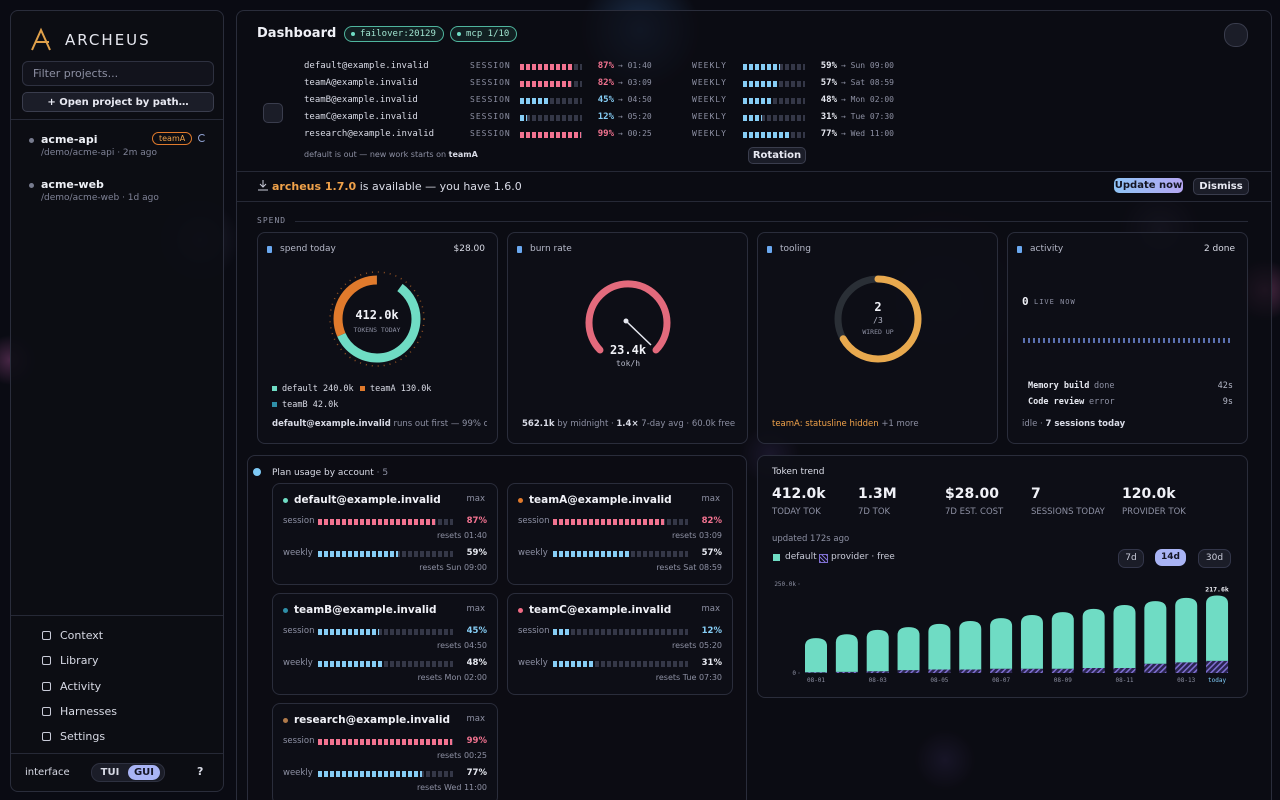  Describe the element at coordinates (366, 66) in the screenshot. I see `account-email: default@example.invalid` at that location.